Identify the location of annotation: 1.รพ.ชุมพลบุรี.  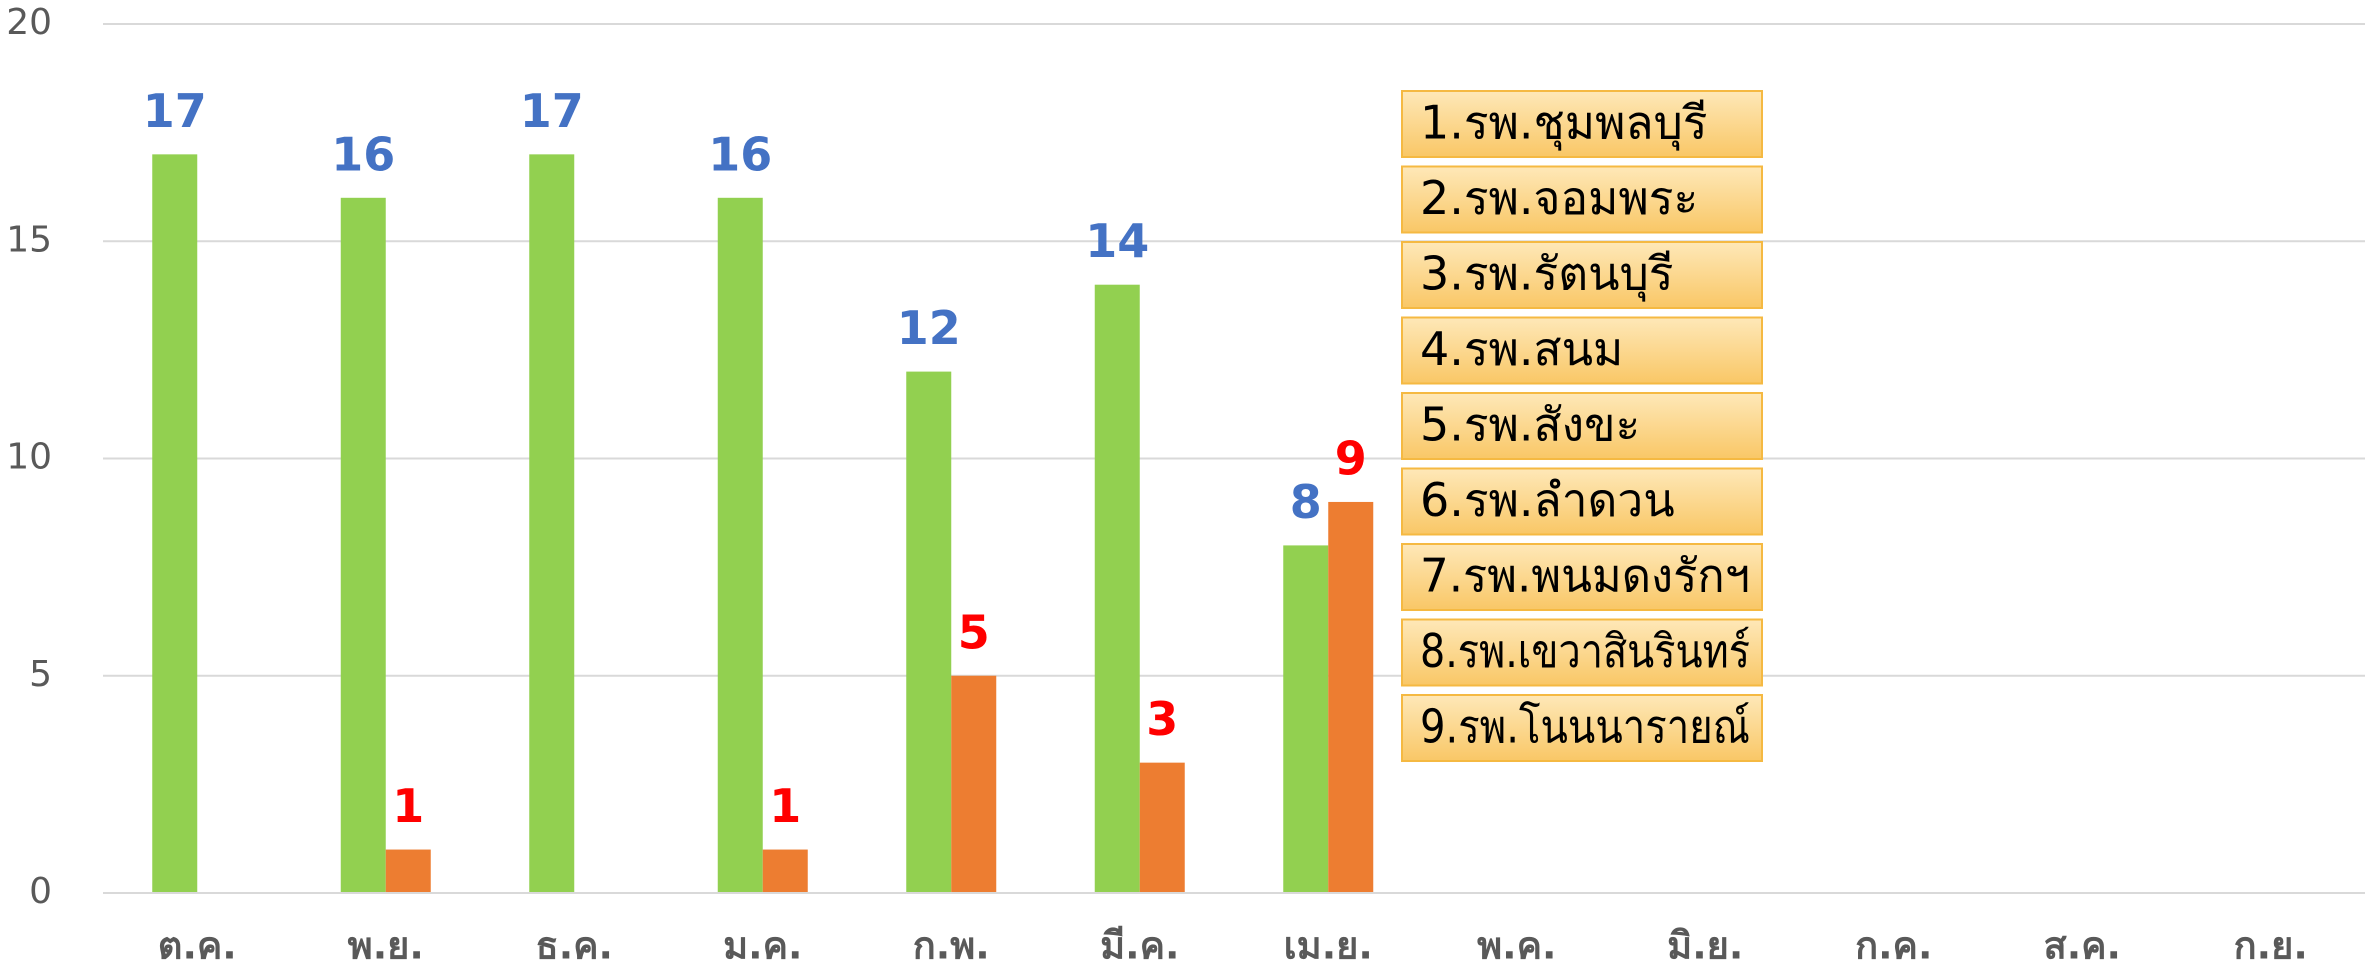
(1564, 124).